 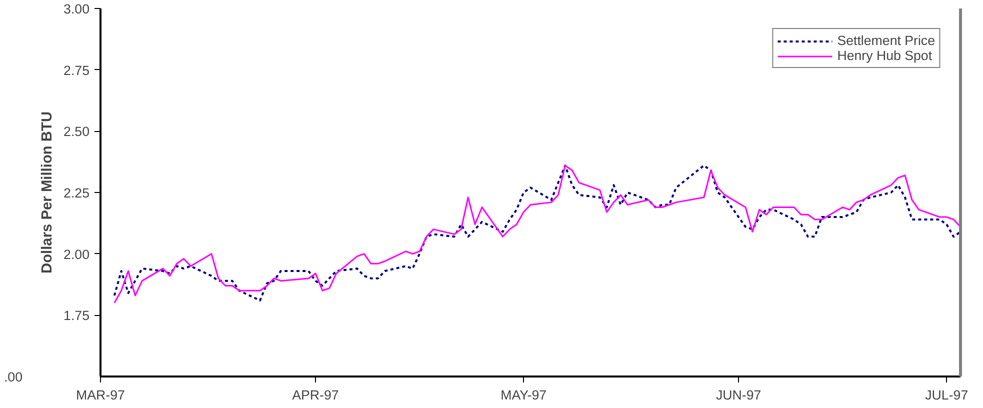 What do you see at coordinates (77, 70) in the screenshot?
I see `y-tick-label: 2.75` at bounding box center [77, 70].